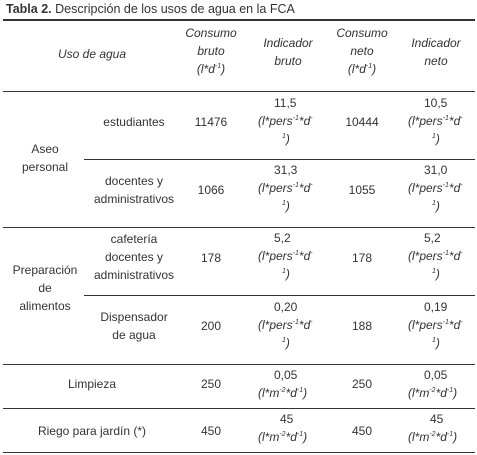  What do you see at coordinates (362, 431) in the screenshot?
I see `row-riego-consumo-neto: 450` at bounding box center [362, 431].